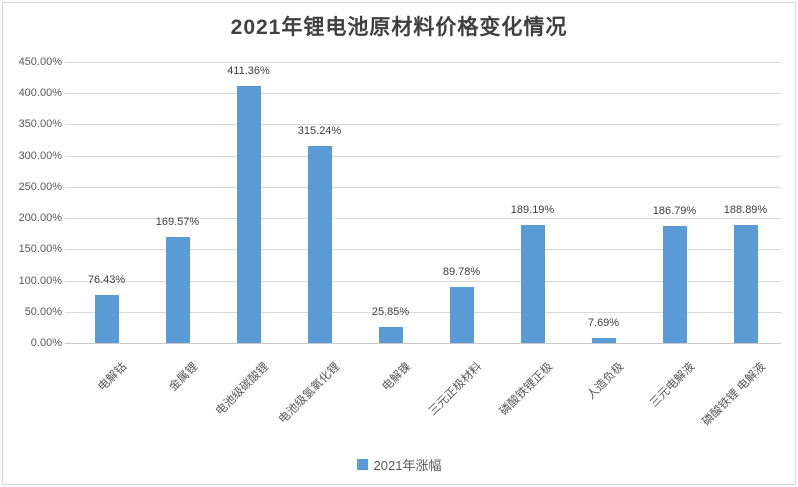  I want to click on y-axis-tick-label: 100.00%, so click(40, 280).